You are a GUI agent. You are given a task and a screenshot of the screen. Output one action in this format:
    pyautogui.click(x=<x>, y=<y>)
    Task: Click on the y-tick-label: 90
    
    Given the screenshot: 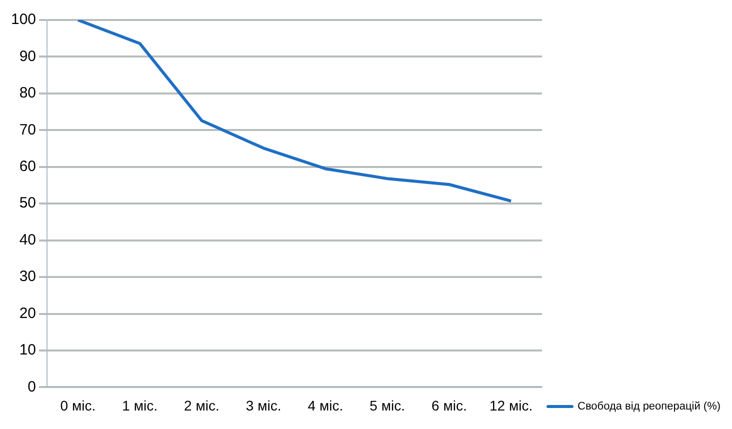 What is the action you would take?
    pyautogui.click(x=27, y=56)
    